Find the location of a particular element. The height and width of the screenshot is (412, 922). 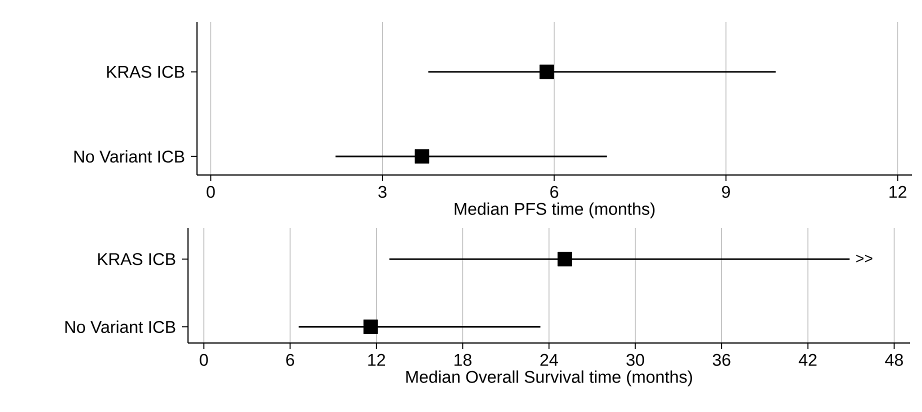

annotation: >> is located at coordinates (864, 258).